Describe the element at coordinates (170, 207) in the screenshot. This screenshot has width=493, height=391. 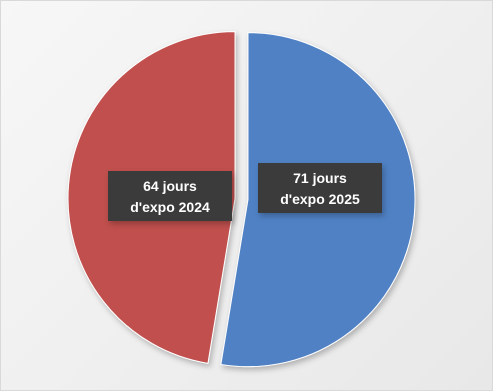
I see `slice-label-line2-2: d'expo 2024` at that location.